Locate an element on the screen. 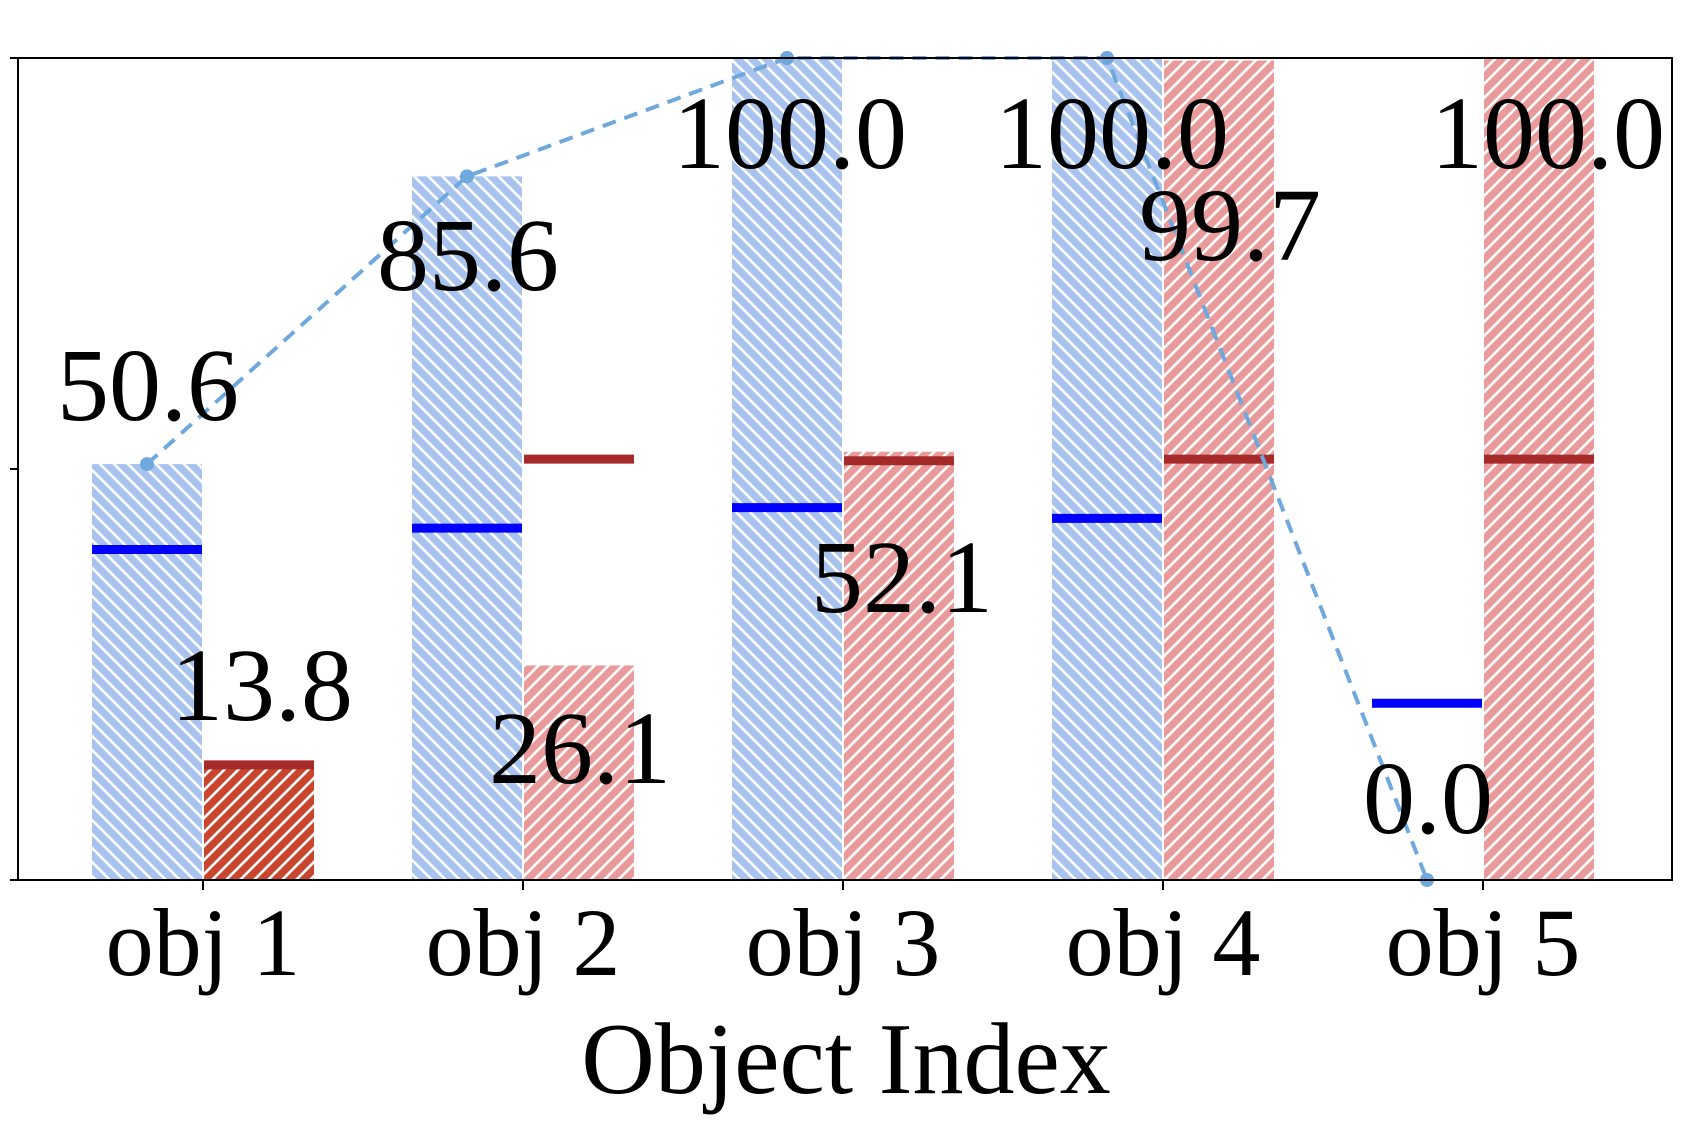  value-label-blue-1: 50.6 is located at coordinates (148, 385).